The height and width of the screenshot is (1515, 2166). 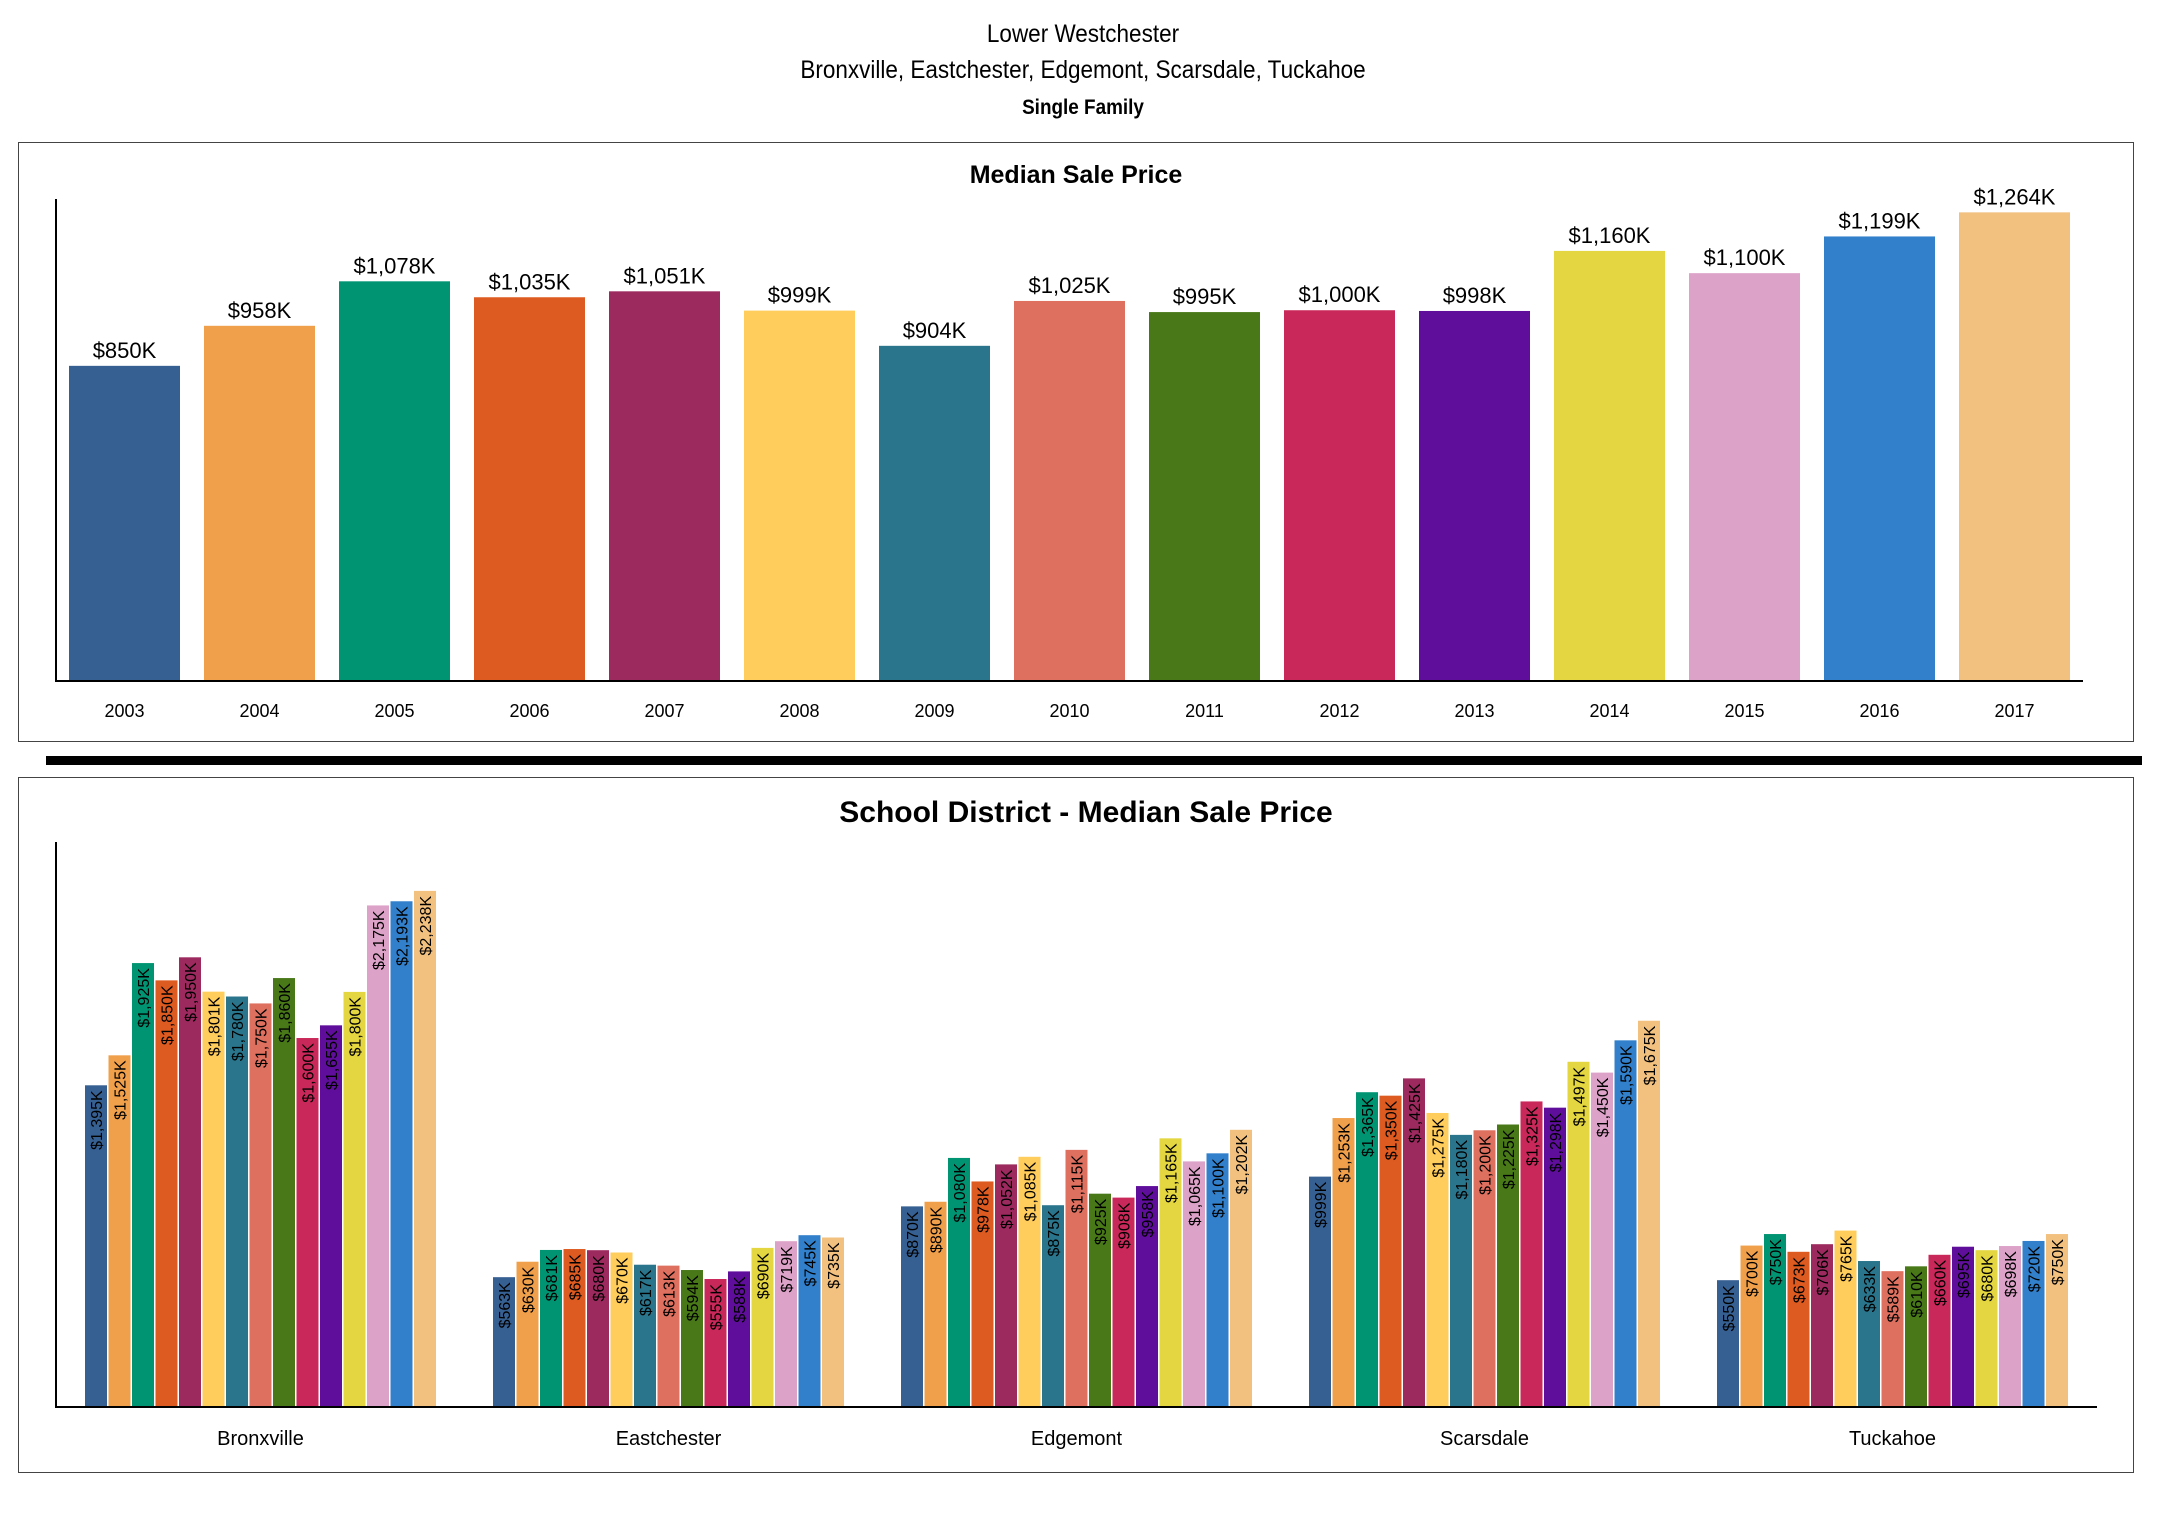 I want to click on data-label: $1,395K, so click(x=97, y=1120).